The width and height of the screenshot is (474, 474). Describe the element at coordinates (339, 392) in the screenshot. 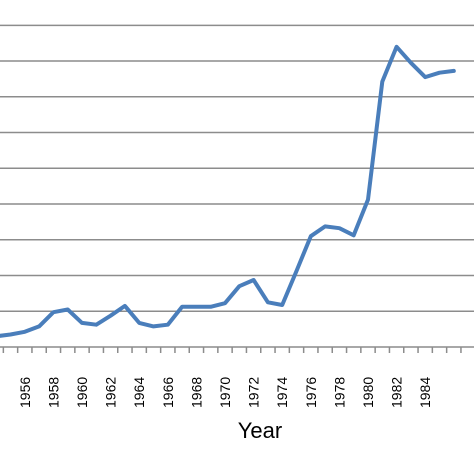

I see `x-tick-label: 1978` at that location.